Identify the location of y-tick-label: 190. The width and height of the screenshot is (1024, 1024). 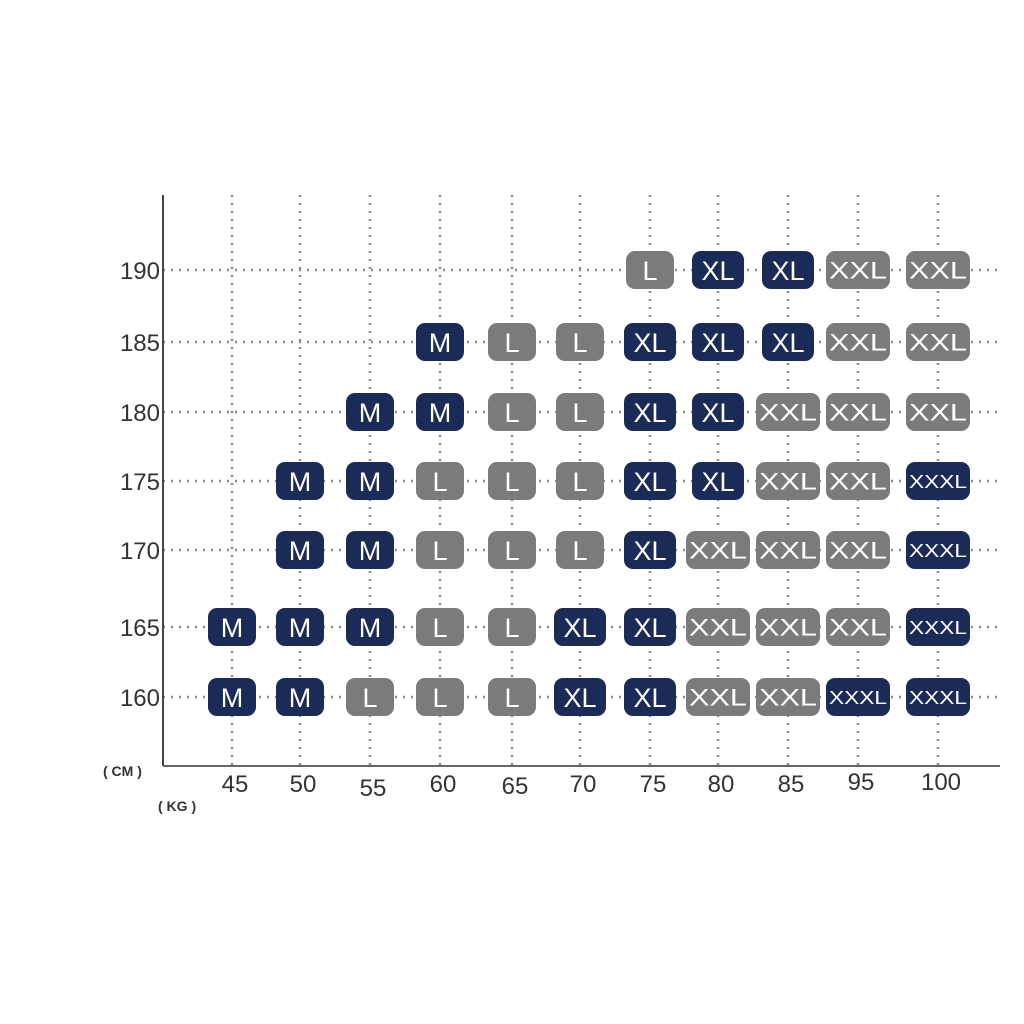
(140, 271).